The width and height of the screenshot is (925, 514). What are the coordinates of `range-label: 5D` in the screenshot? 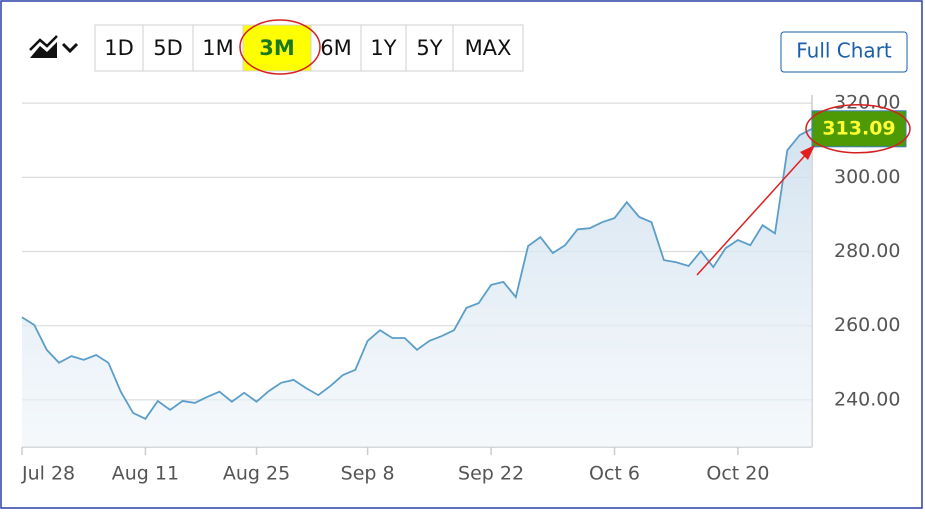 It's located at (168, 48).